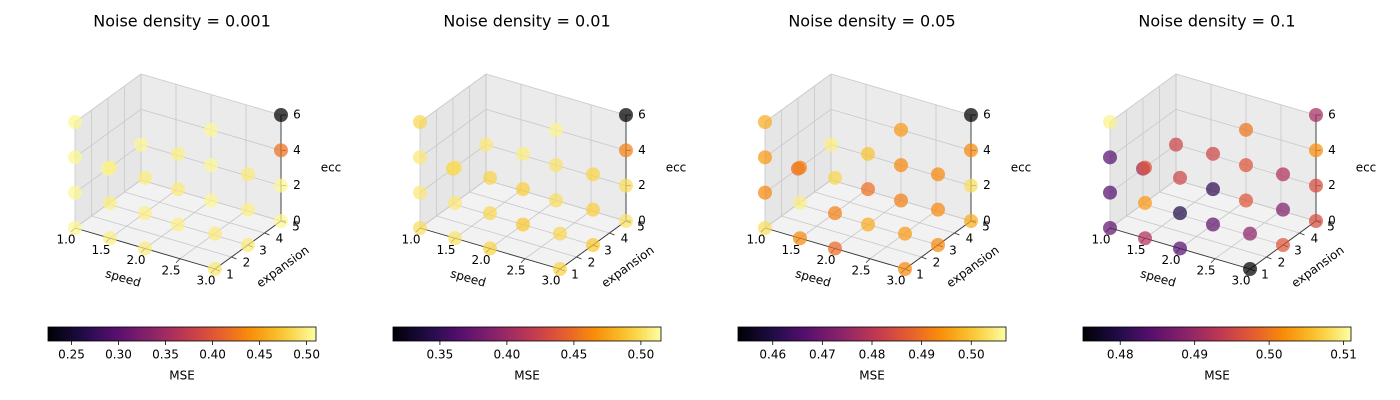 This screenshot has height=400, width=1400. I want to click on subplot-title: Noise density = 0.01, so click(526, 21).